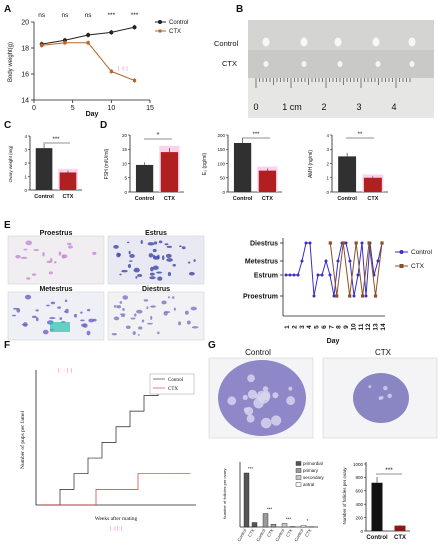 Image resolution: width=443 pixels, height=550 pixels. Describe the element at coordinates (251, 468) in the screenshot. I see `g-left-sig: ***` at that location.